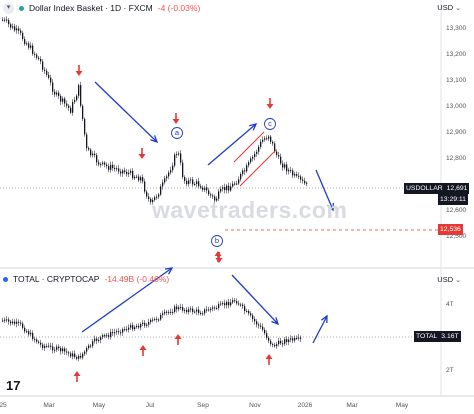 This screenshot has width=474, height=414. What do you see at coordinates (456, 80) in the screenshot?
I see `y-tick: 13,100` at bounding box center [456, 80].